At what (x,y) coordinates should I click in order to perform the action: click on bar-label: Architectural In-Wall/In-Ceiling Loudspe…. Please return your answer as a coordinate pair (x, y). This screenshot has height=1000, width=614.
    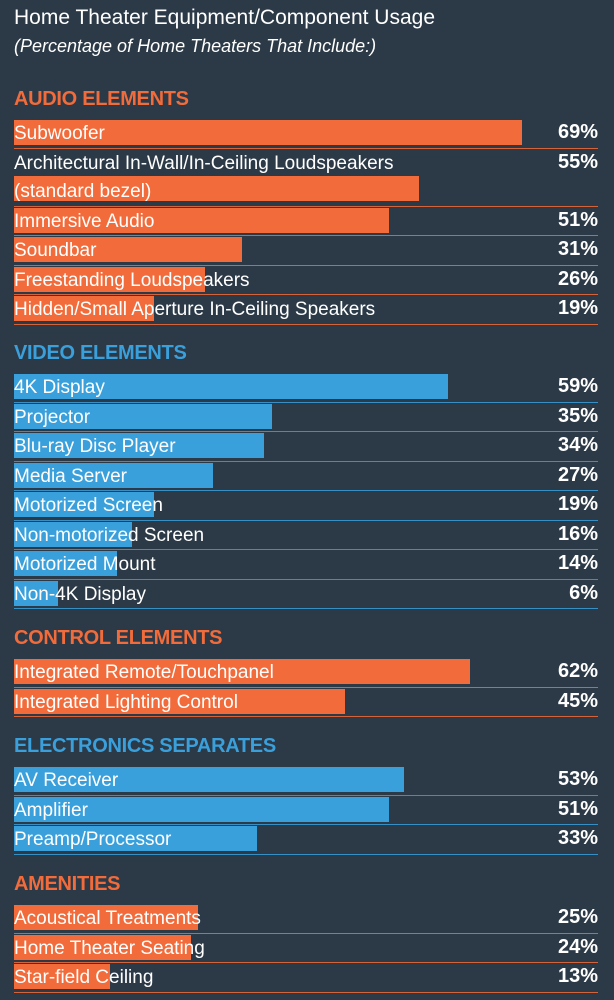
    Looking at the image, I should click on (204, 163).